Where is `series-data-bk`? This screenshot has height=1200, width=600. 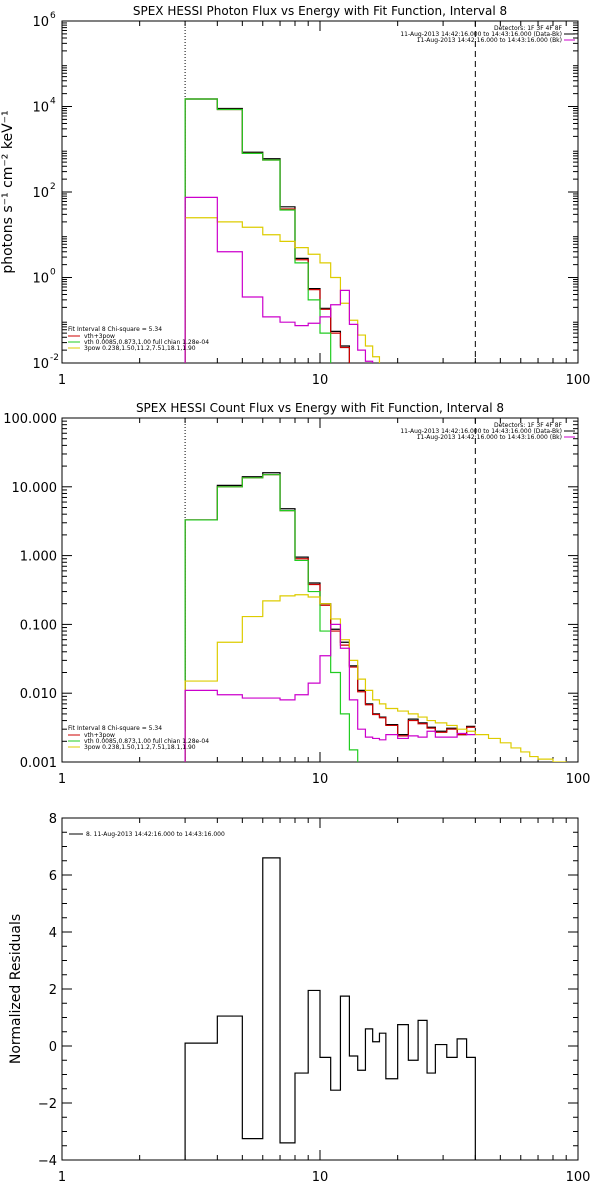 series-data-bk is located at coordinates (267, 230).